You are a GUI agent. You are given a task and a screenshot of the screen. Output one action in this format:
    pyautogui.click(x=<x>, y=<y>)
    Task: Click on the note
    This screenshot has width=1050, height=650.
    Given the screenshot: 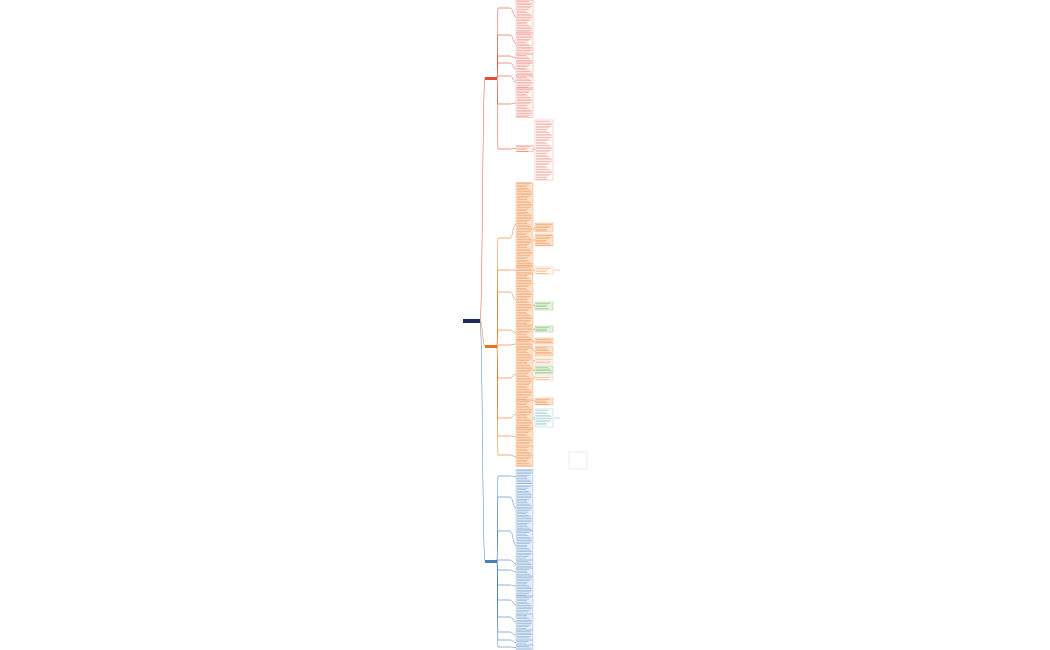 What is the action you would take?
    pyautogui.click(x=578, y=460)
    